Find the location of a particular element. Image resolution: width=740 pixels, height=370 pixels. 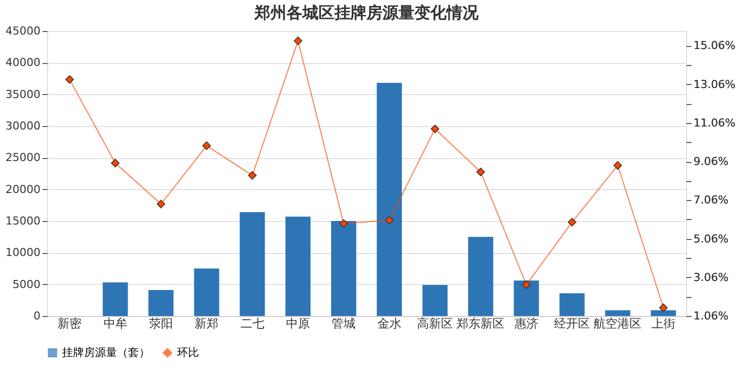

y-tick-label: 40000 is located at coordinates (23, 63).